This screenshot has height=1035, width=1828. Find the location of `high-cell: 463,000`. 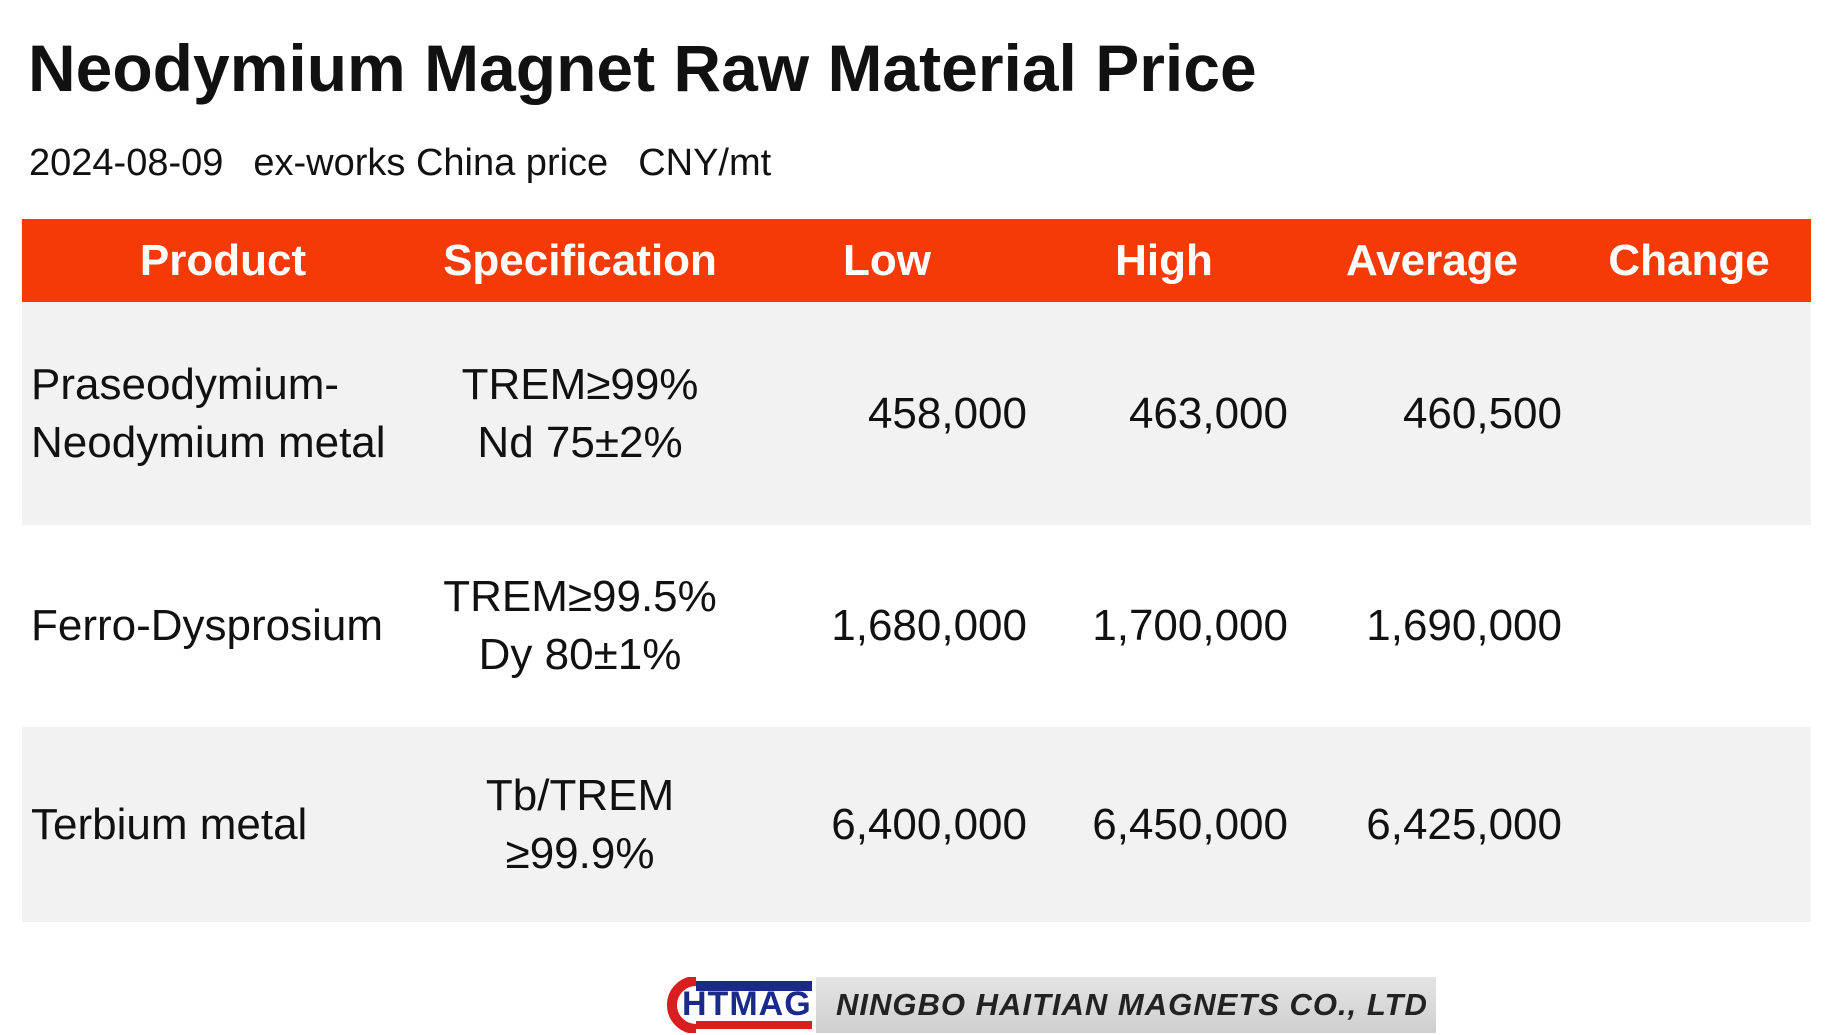

high-cell: 463,000 is located at coordinates (1208, 413).